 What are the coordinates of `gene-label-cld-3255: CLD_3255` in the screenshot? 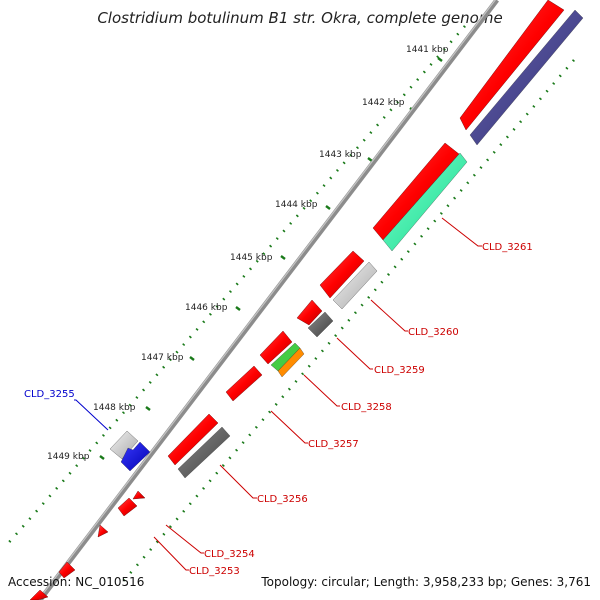 It's located at (49, 394).